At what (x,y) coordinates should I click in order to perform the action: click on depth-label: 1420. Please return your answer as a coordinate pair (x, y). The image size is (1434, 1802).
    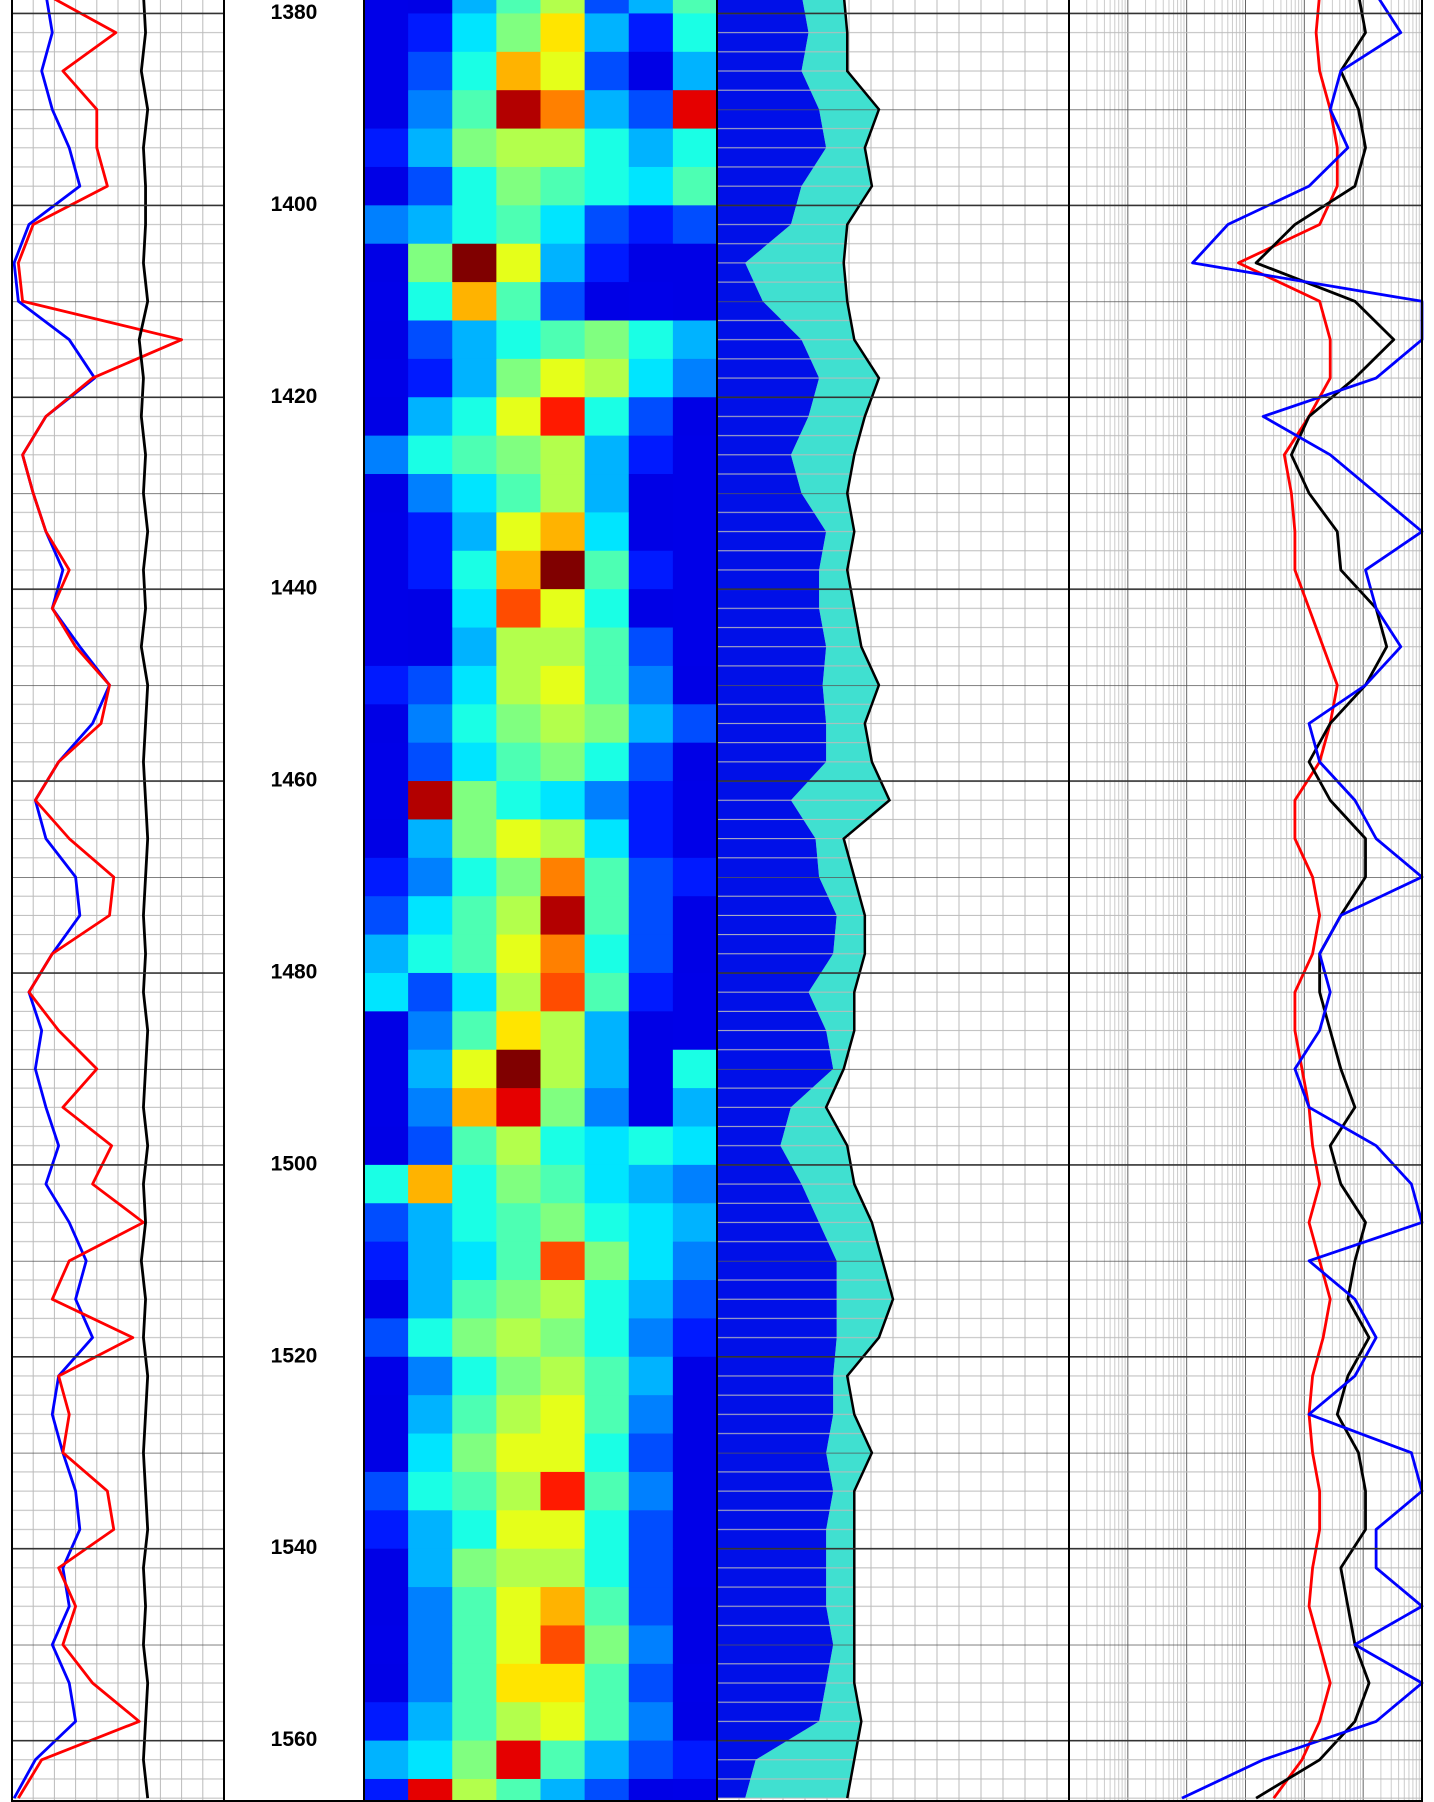
    Looking at the image, I should click on (294, 396).